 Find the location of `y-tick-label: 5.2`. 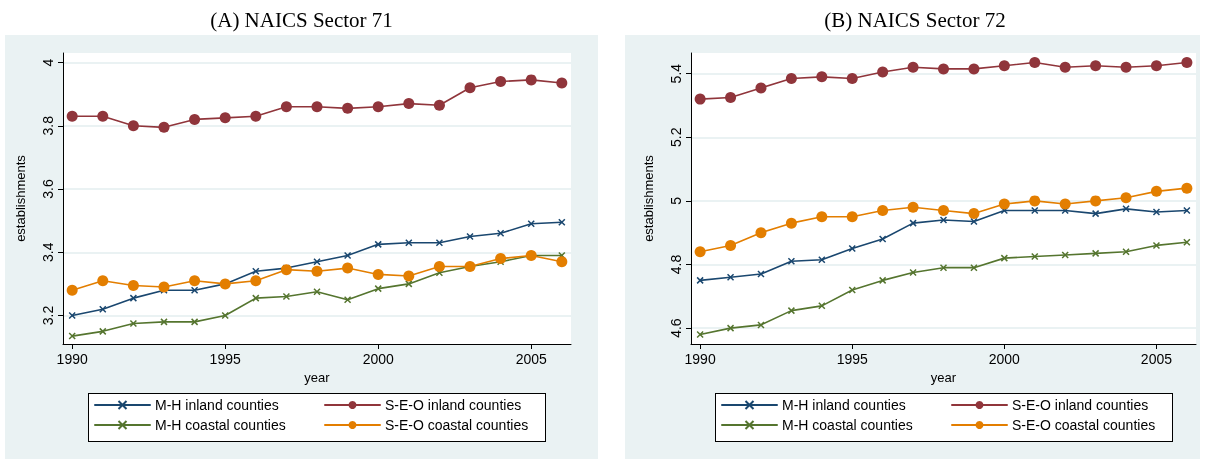

y-tick-label: 5.2 is located at coordinates (676, 137).